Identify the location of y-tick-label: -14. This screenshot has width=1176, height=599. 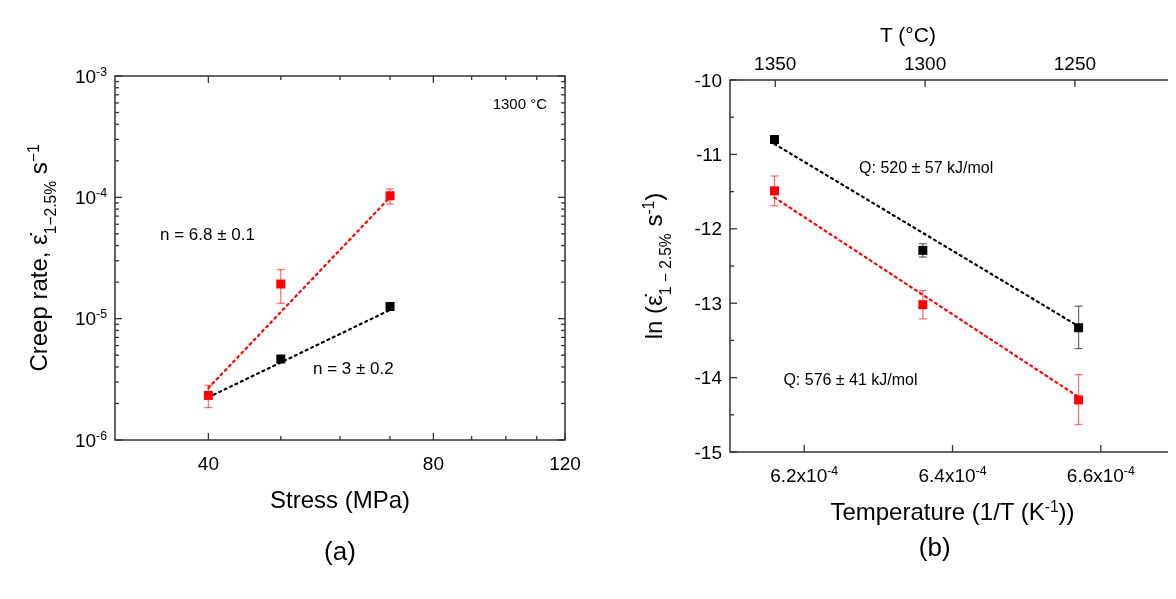
(708, 378).